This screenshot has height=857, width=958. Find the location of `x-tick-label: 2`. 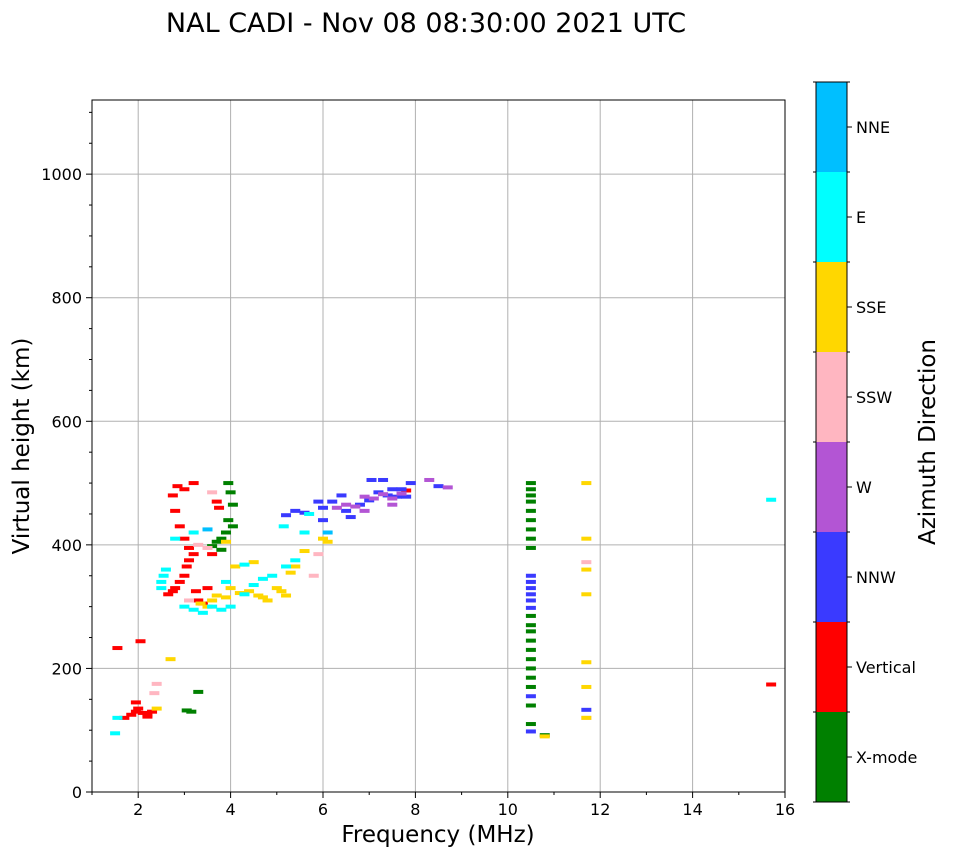

x-tick-label: 2 is located at coordinates (138, 809).